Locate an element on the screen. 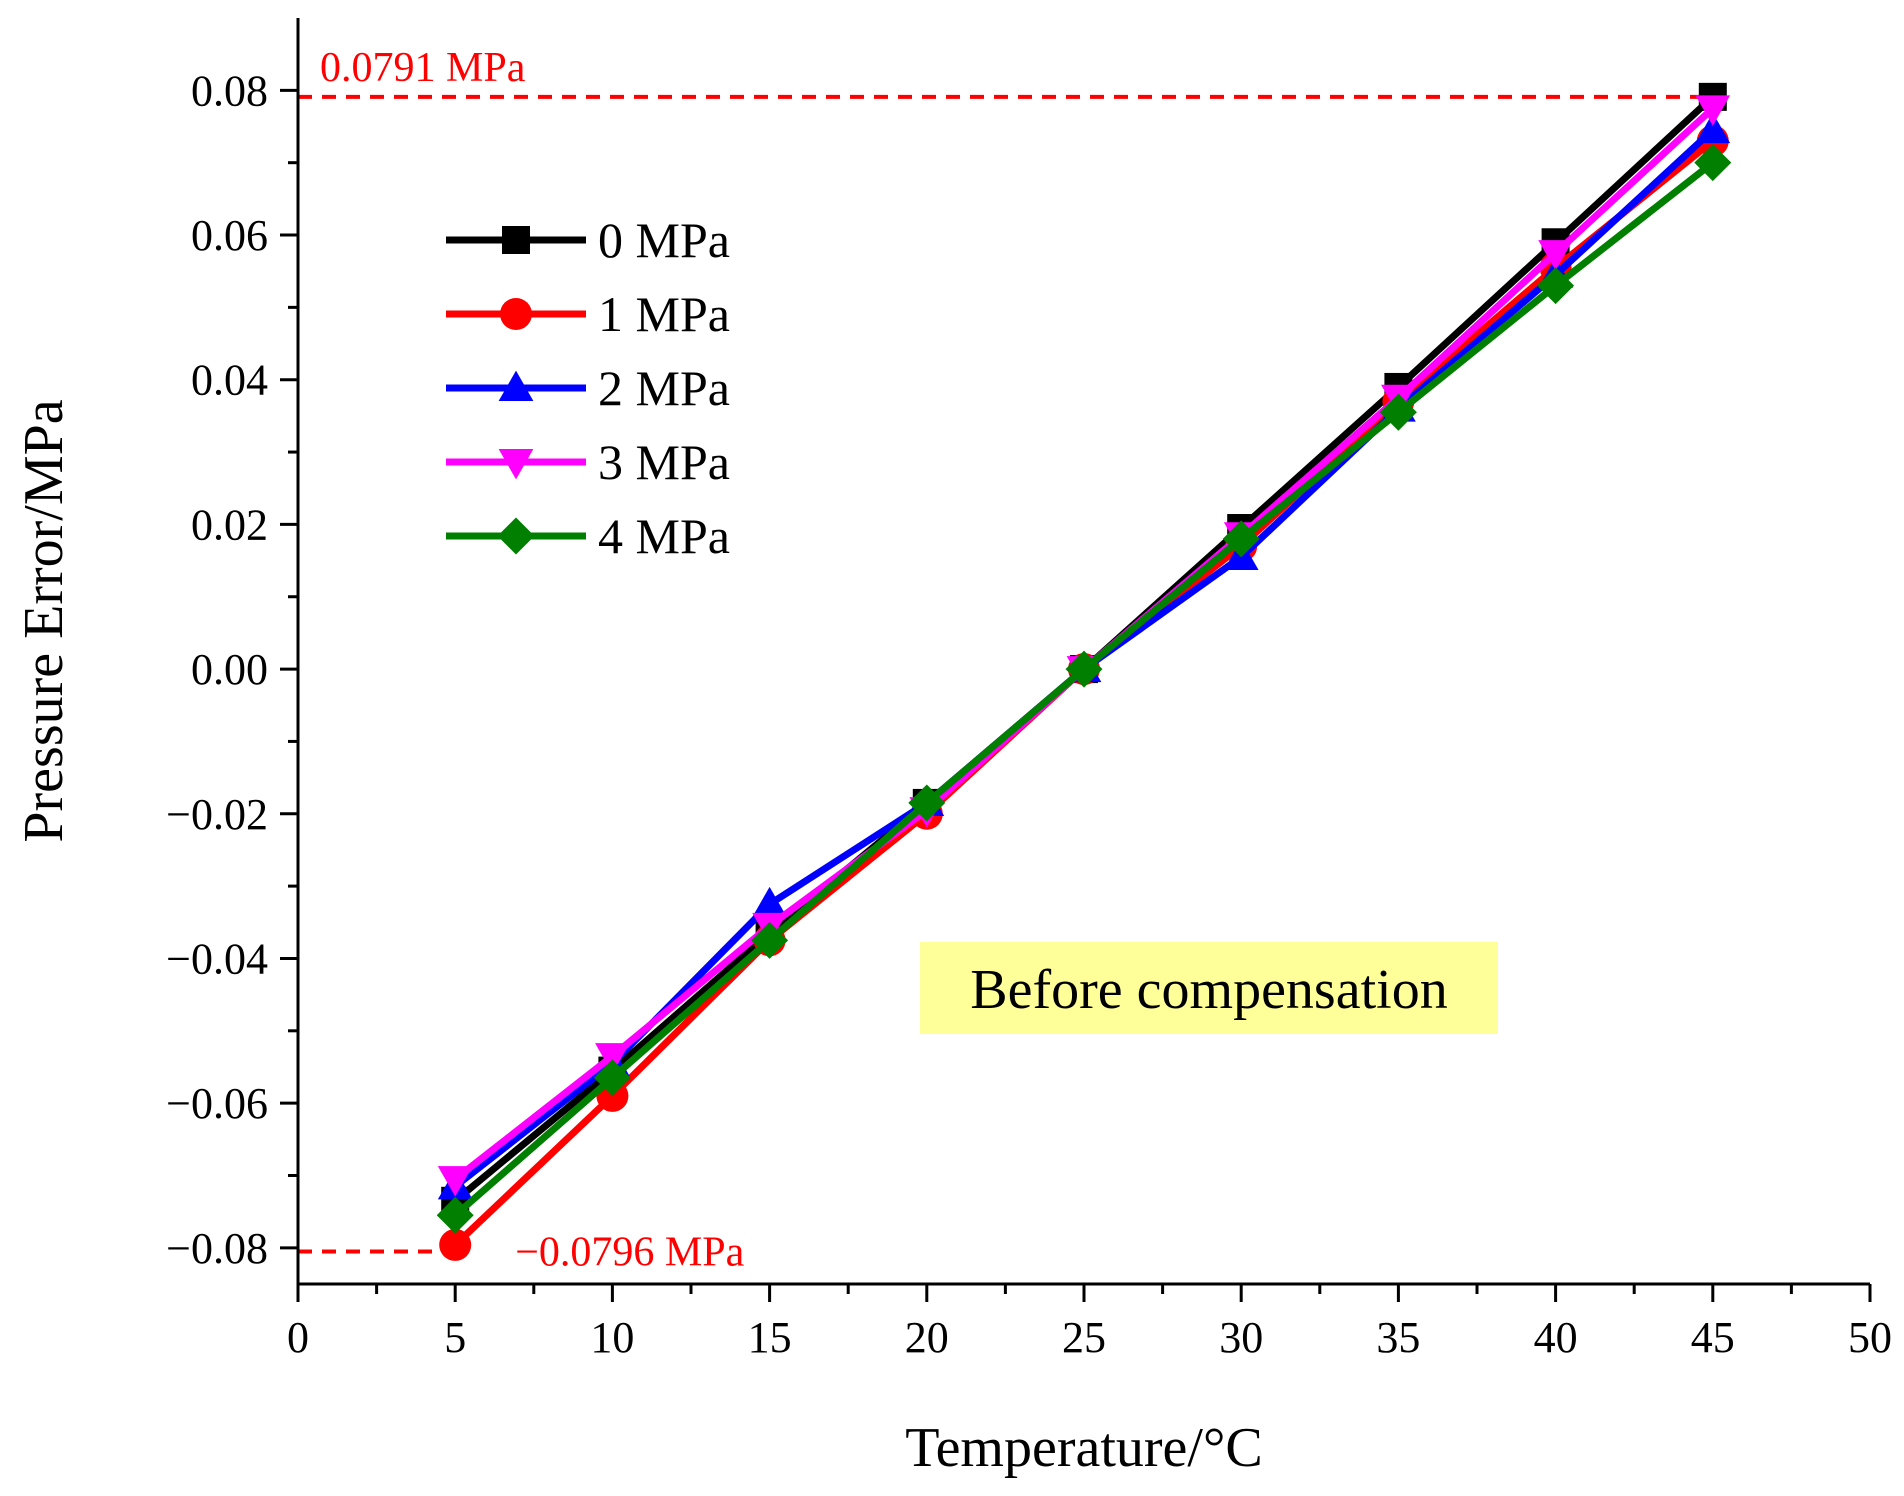  legend-item: 4 MPa is located at coordinates (588, 536).